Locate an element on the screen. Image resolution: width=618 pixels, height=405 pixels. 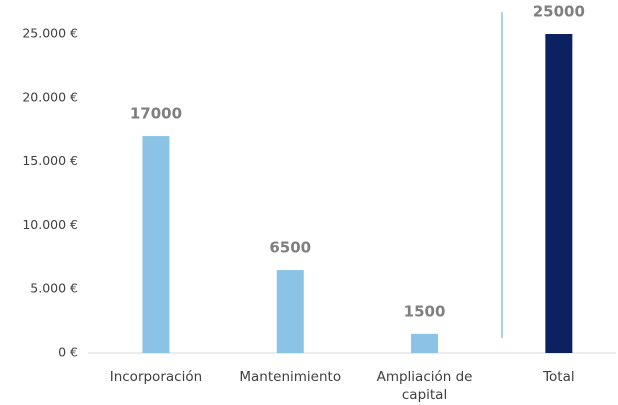
y-tick-label: 10.000 € is located at coordinates (50, 224).